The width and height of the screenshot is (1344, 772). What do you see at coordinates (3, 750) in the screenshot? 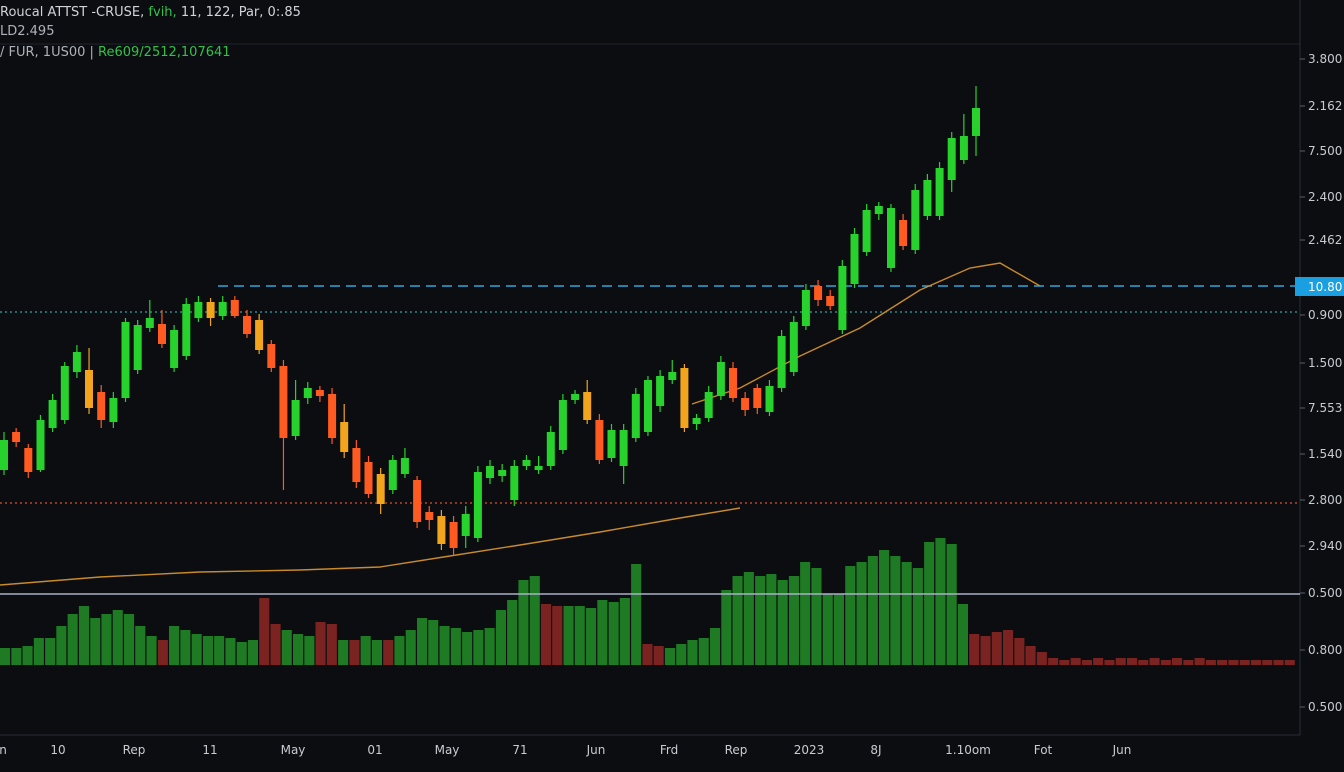
I see `time-tick-label: n` at bounding box center [3, 750].